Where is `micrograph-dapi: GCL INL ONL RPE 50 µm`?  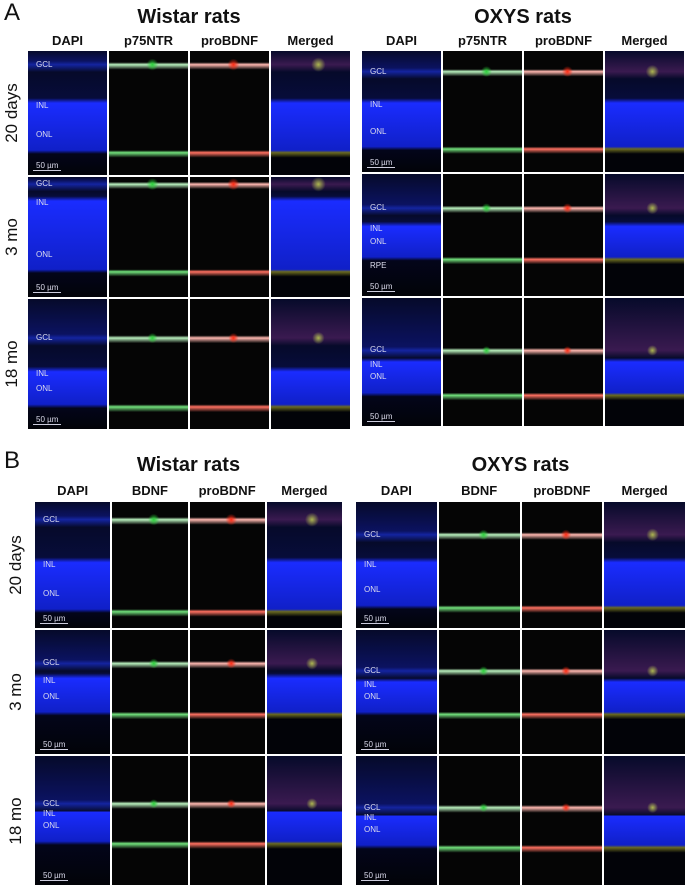
micrograph-dapi: GCL INL ONL RPE 50 µm is located at coordinates (401, 235).